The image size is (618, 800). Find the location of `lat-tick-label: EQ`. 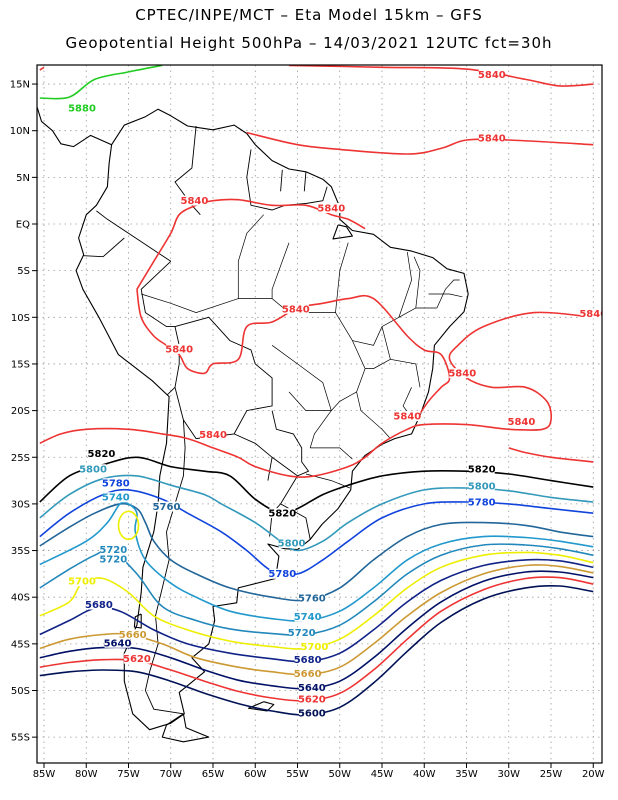

lat-tick-label: EQ is located at coordinates (23, 225).